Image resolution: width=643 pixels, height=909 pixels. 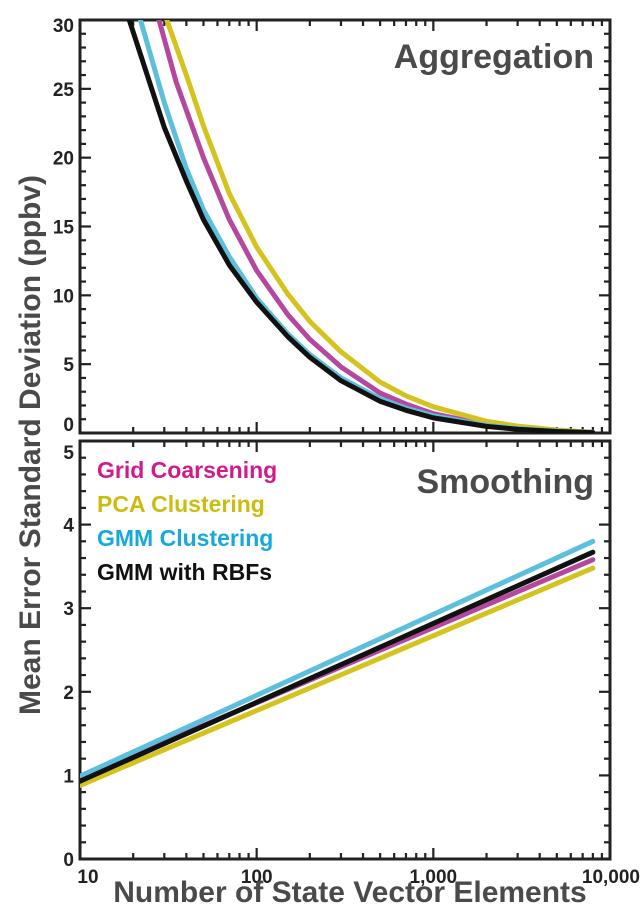 I want to click on x-tick-label: 100, so click(x=257, y=877).